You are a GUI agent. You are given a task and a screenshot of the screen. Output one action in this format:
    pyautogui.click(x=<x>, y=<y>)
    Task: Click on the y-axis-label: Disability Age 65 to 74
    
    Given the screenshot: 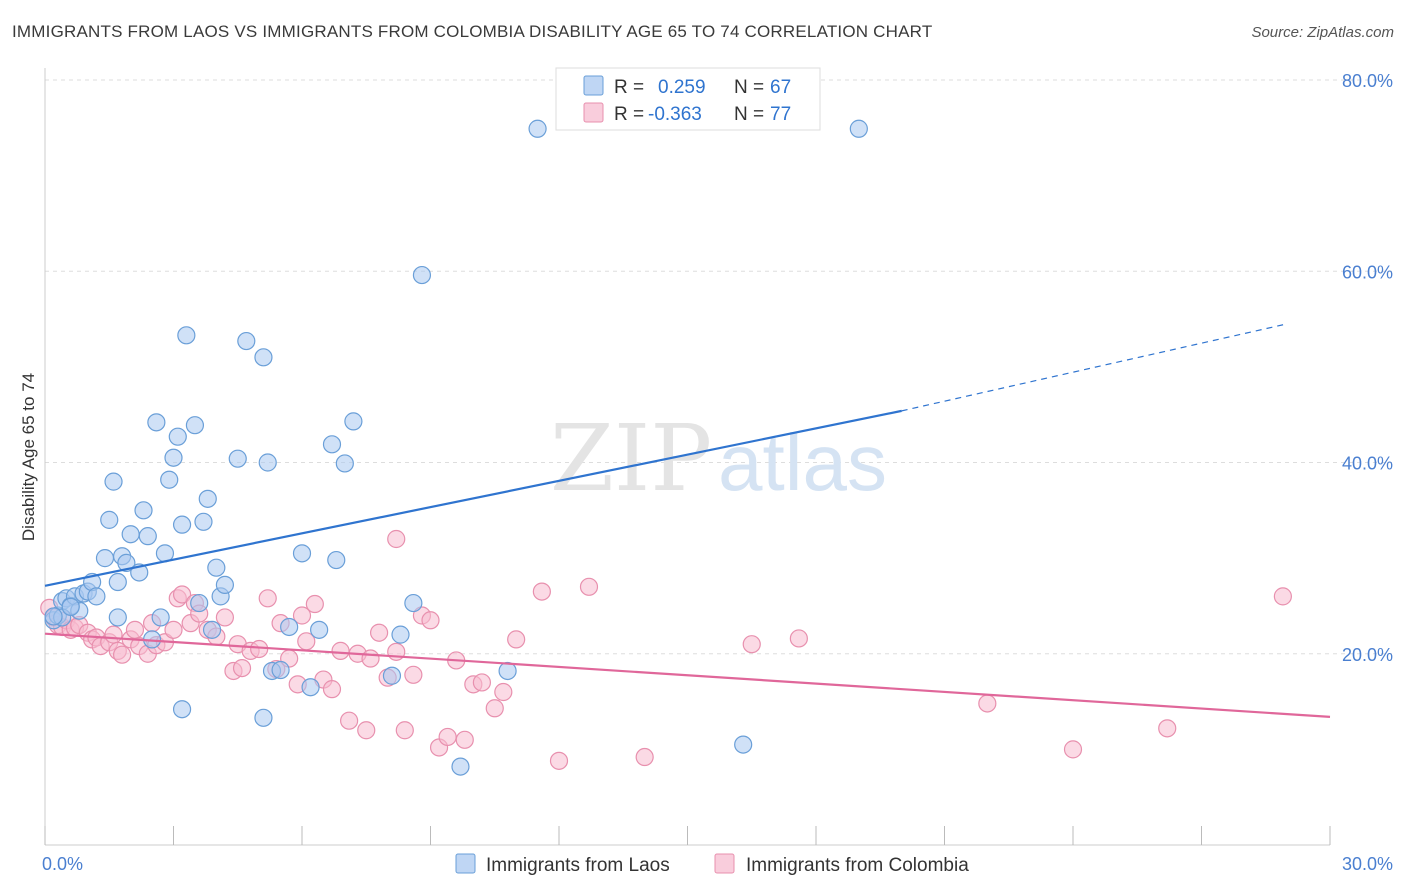 What is the action you would take?
    pyautogui.click(x=28, y=457)
    